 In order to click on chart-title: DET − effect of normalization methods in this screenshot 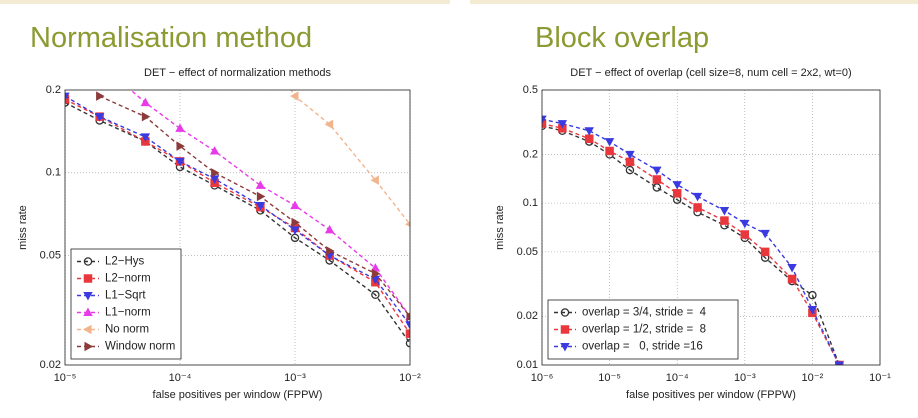, I will do `click(237, 73)`.